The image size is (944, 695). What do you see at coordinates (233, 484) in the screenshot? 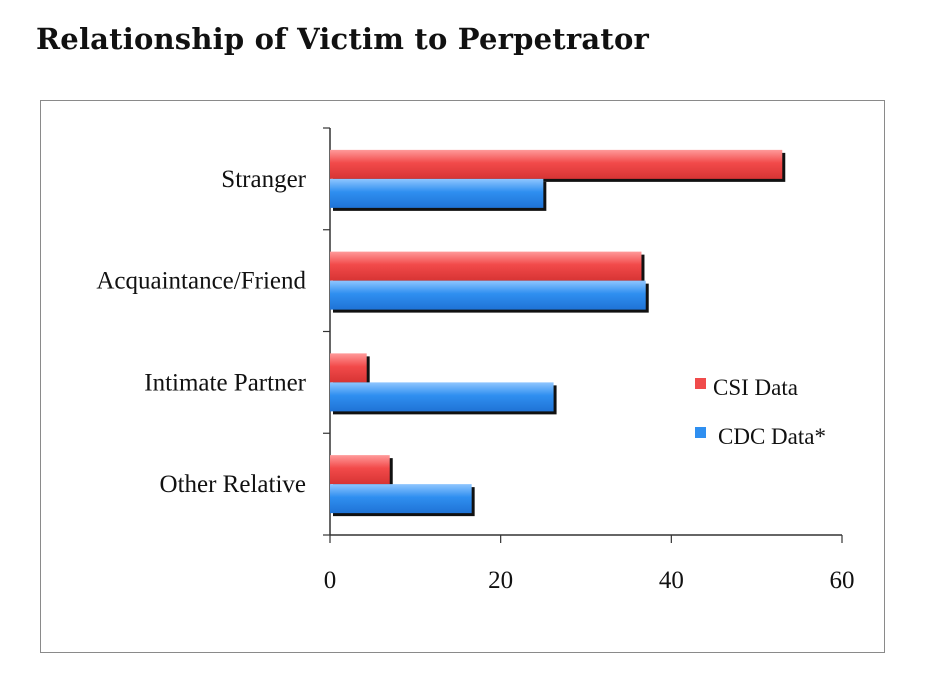
I see `category-label: Other Relative` at bounding box center [233, 484].